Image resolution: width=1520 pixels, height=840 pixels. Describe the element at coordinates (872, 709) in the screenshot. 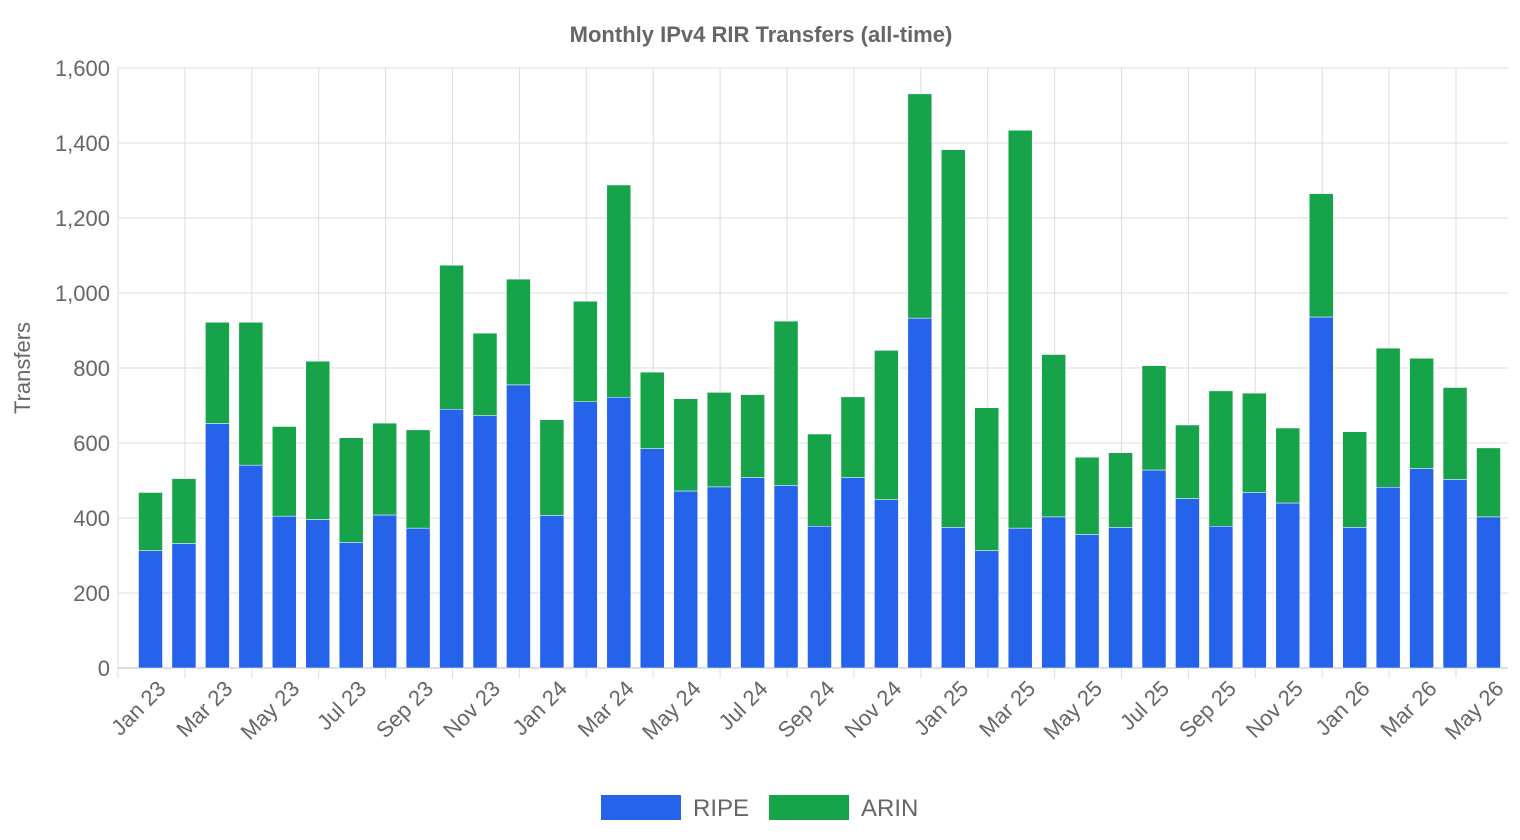

I see `x-tick-label: Nov 24` at that location.